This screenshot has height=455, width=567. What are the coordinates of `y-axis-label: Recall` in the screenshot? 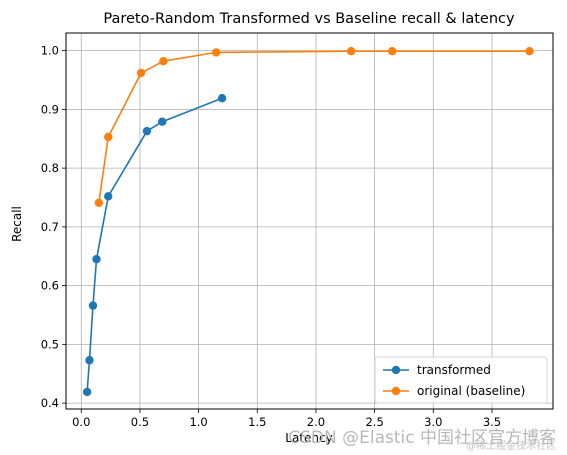 It's located at (17, 224).